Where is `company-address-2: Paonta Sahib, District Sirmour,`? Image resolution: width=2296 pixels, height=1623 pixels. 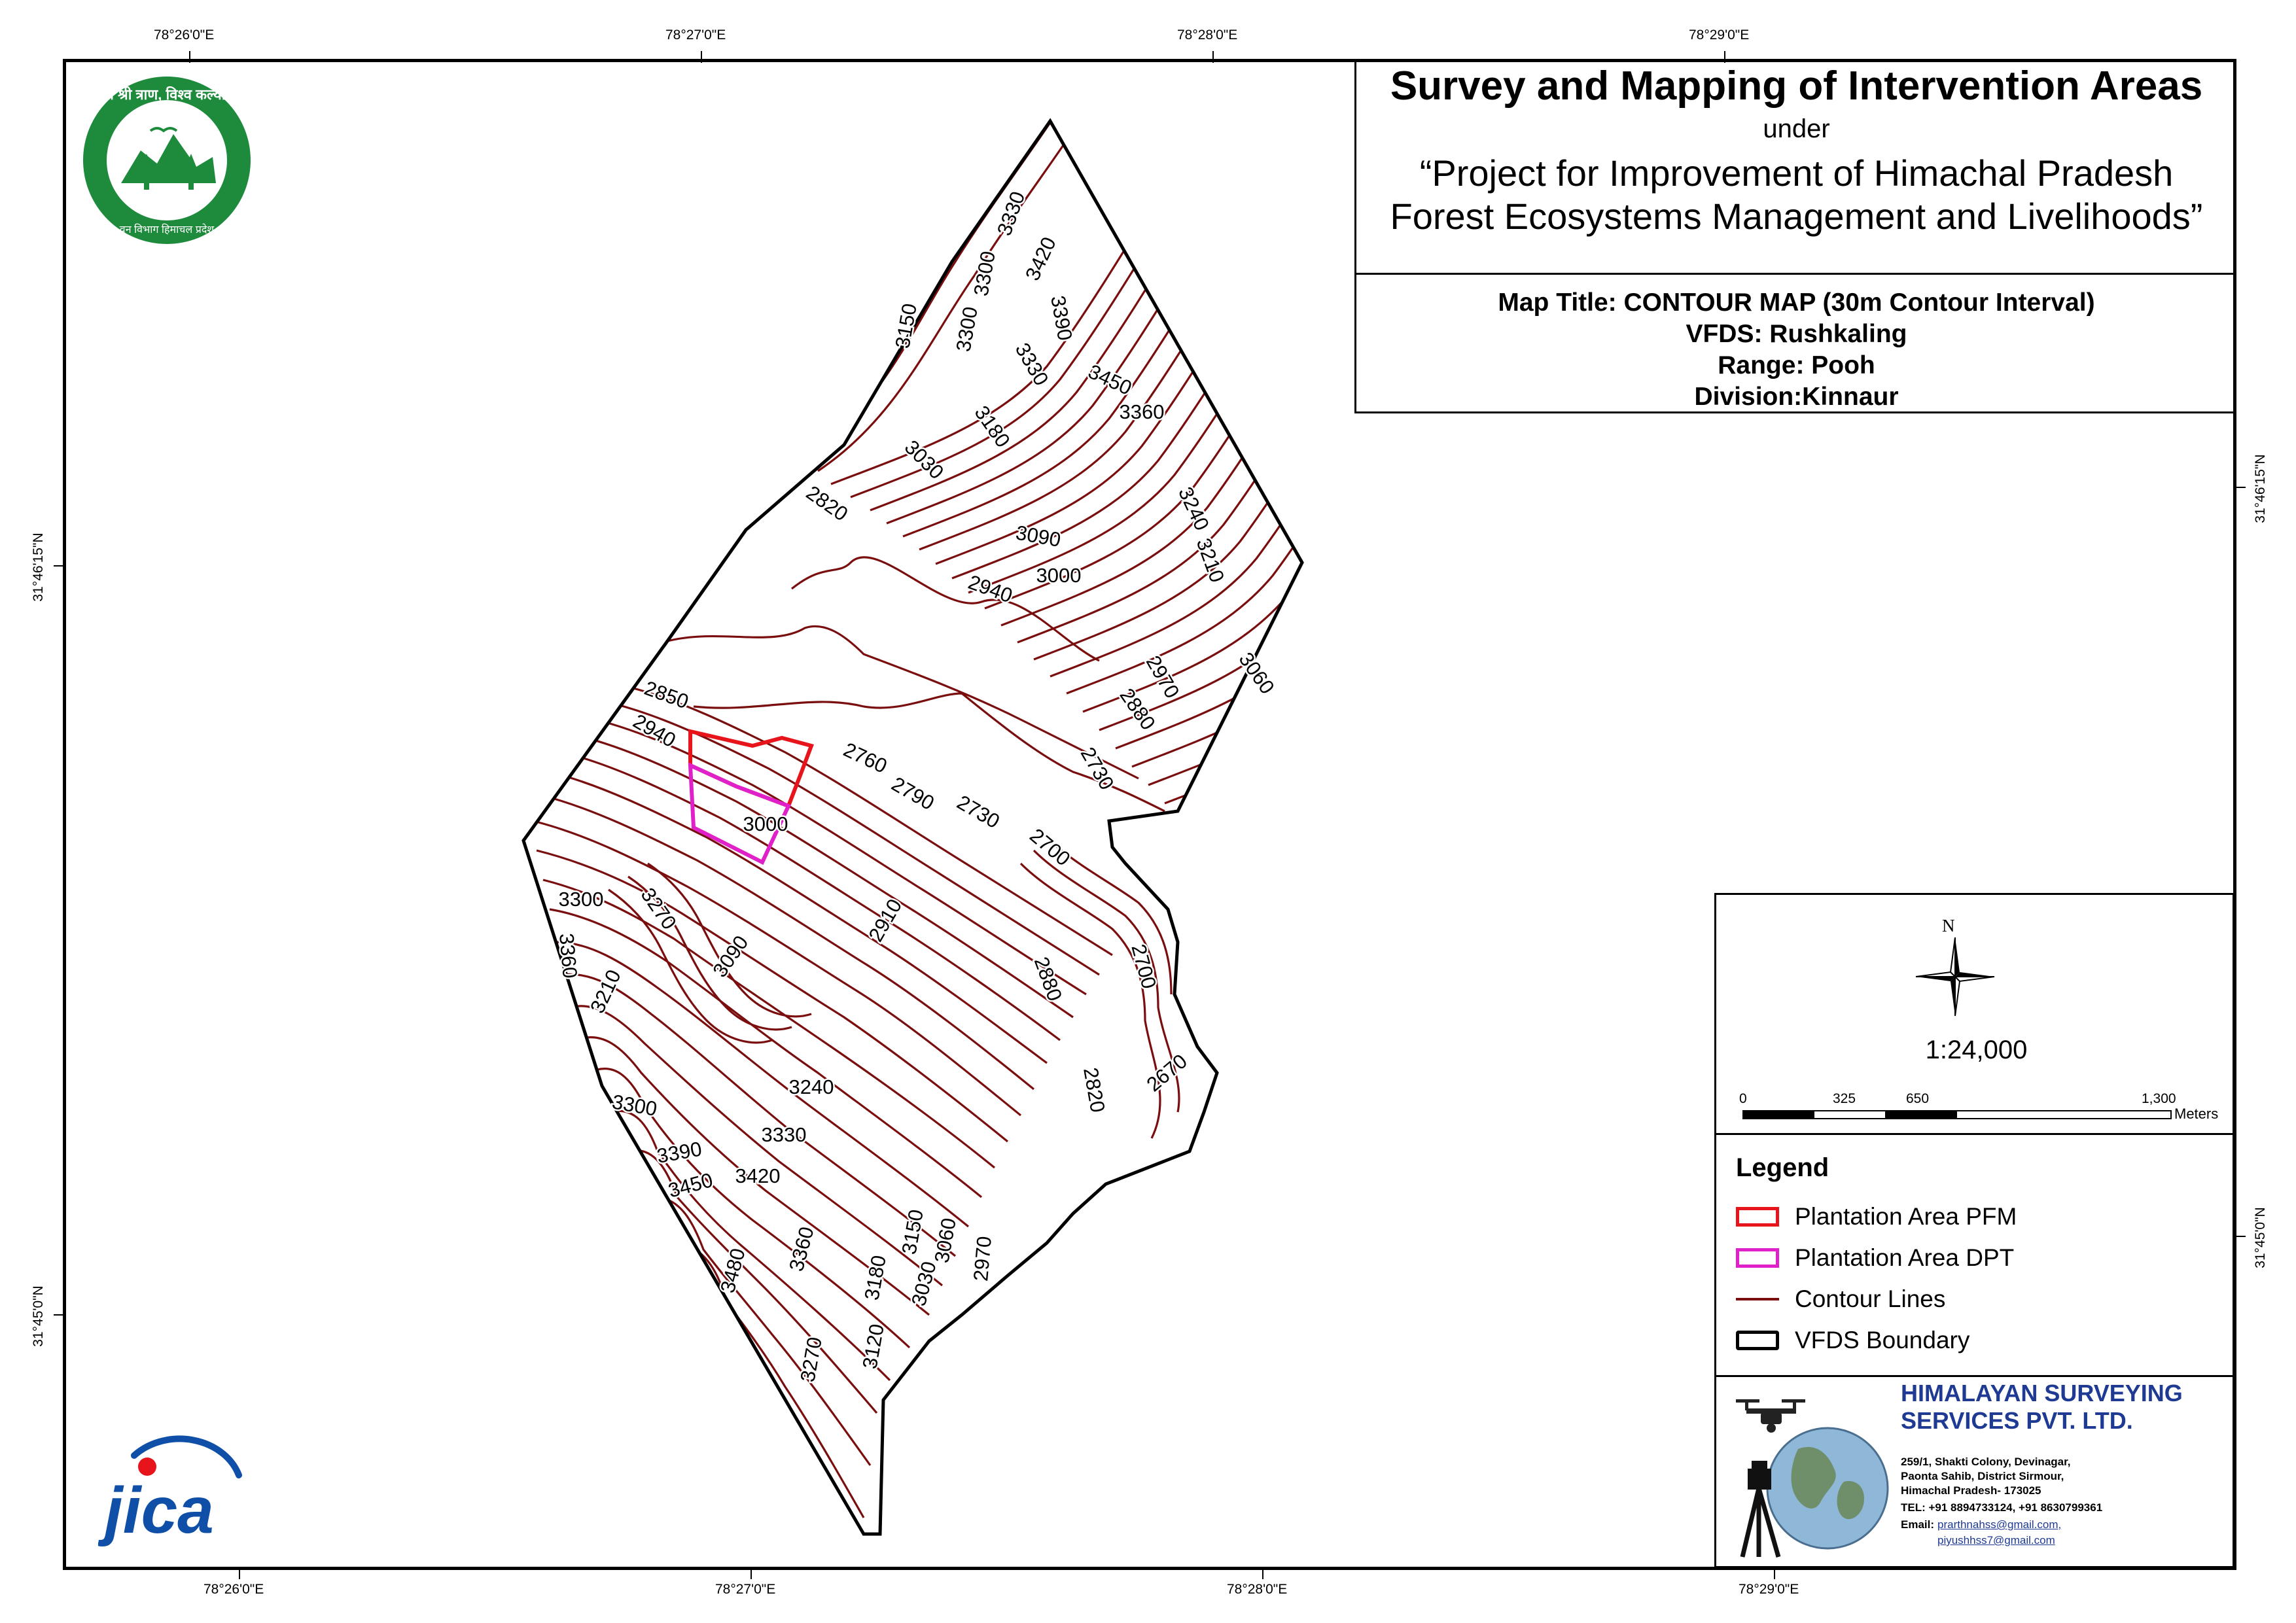 company-address-2: Paonta Sahib, District Sirmour, is located at coordinates (1982, 1476).